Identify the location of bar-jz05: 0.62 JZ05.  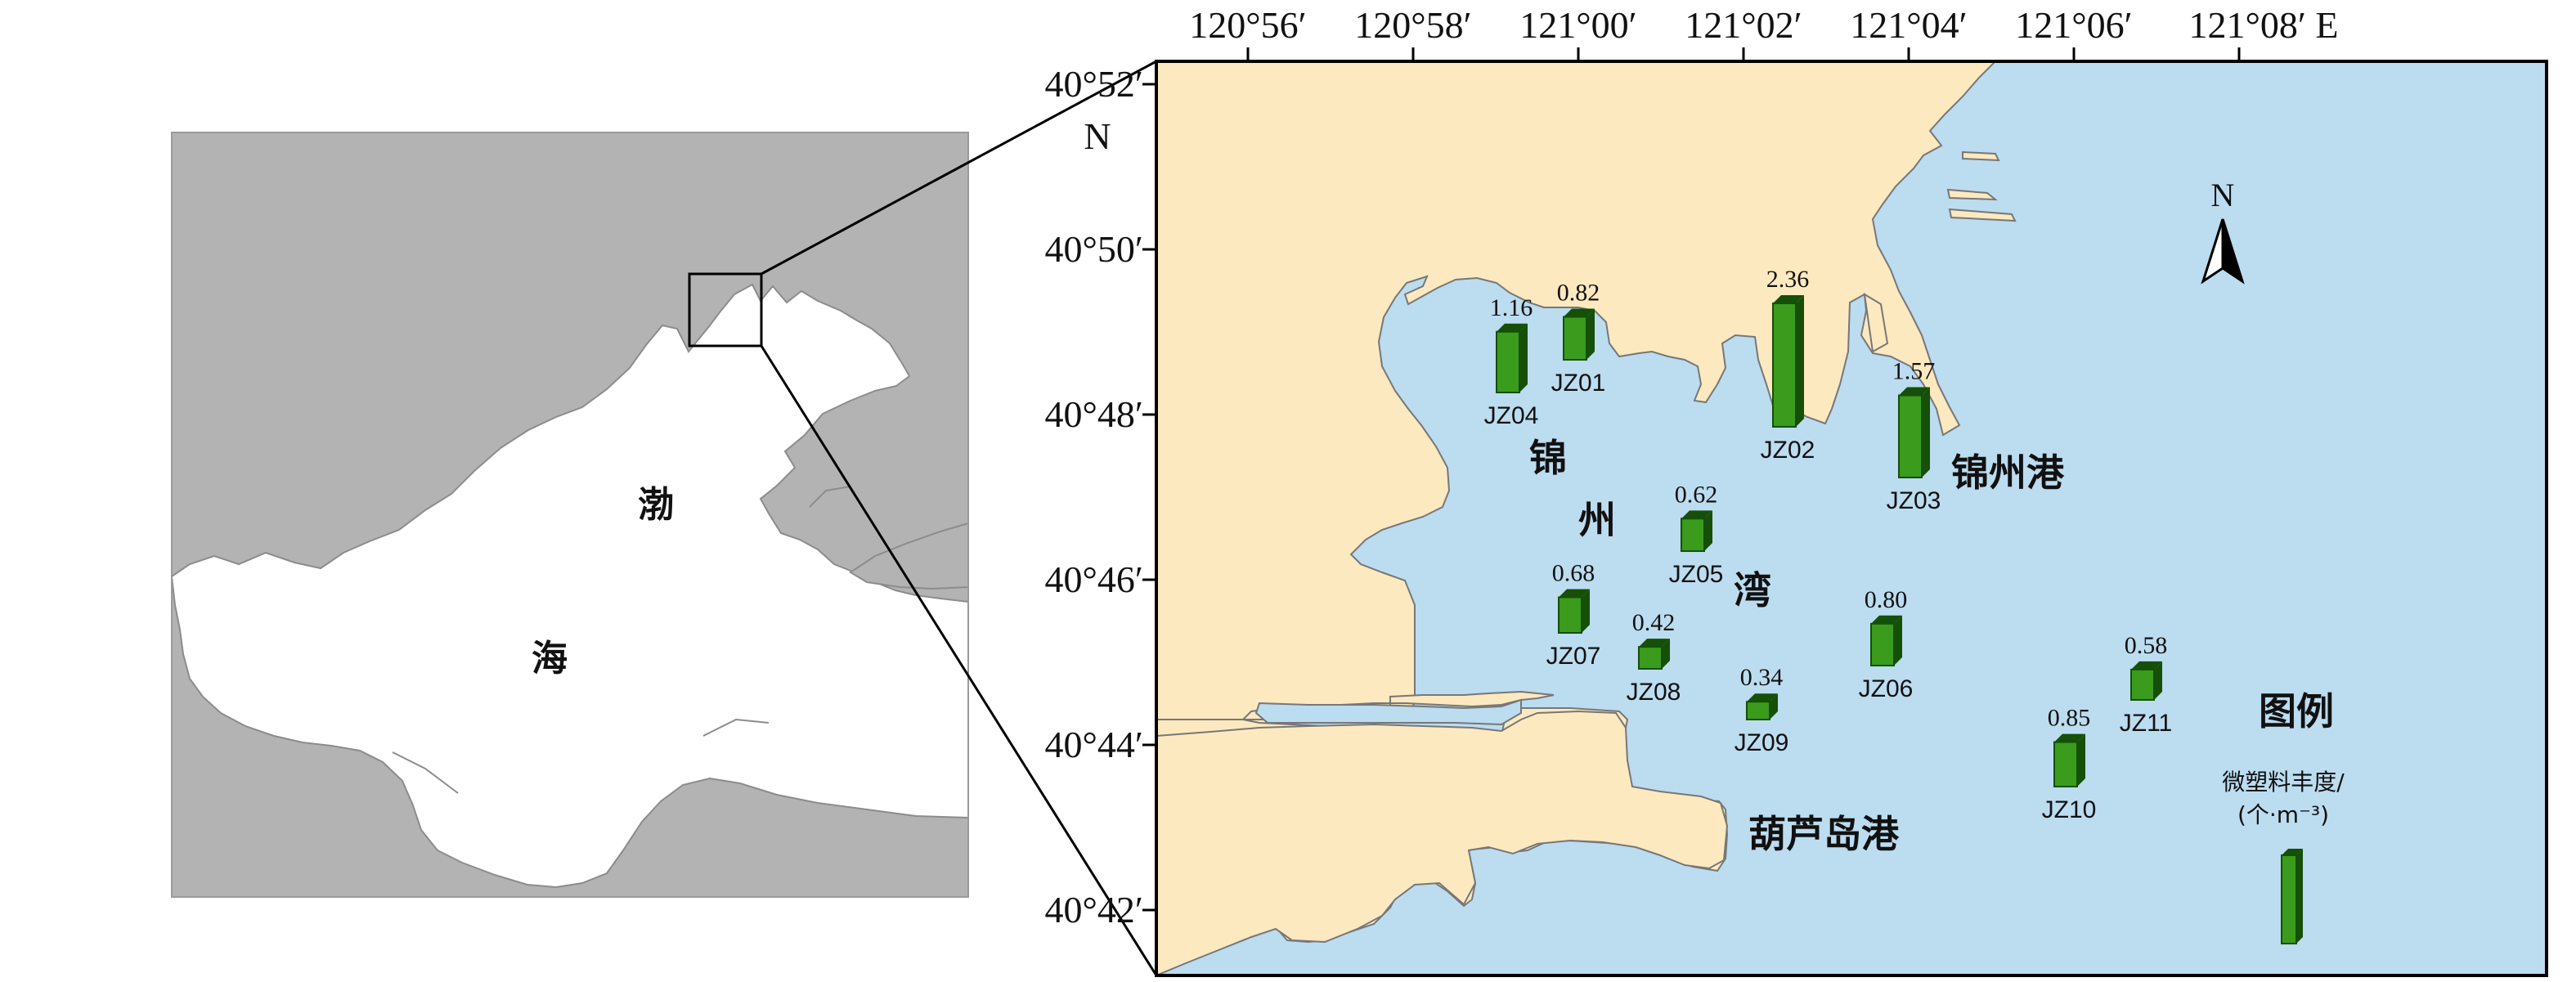
(1696, 534).